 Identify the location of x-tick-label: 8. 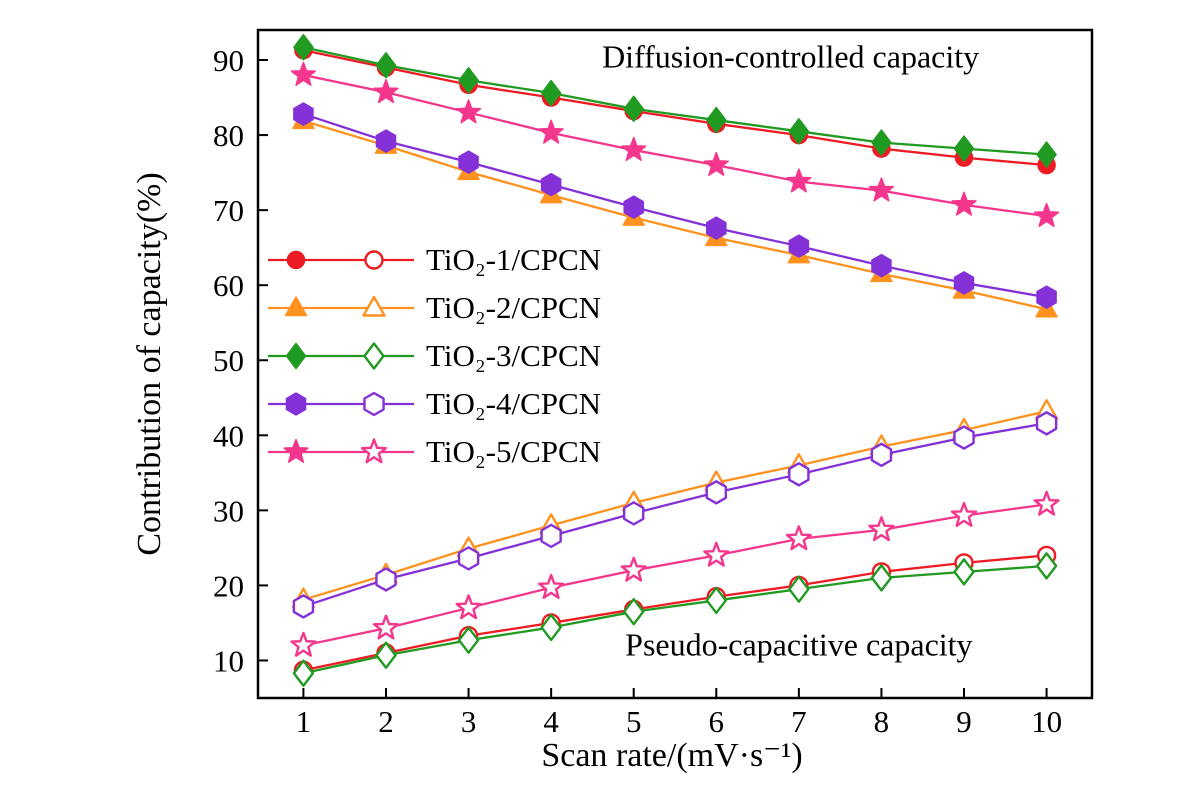
(882, 721).